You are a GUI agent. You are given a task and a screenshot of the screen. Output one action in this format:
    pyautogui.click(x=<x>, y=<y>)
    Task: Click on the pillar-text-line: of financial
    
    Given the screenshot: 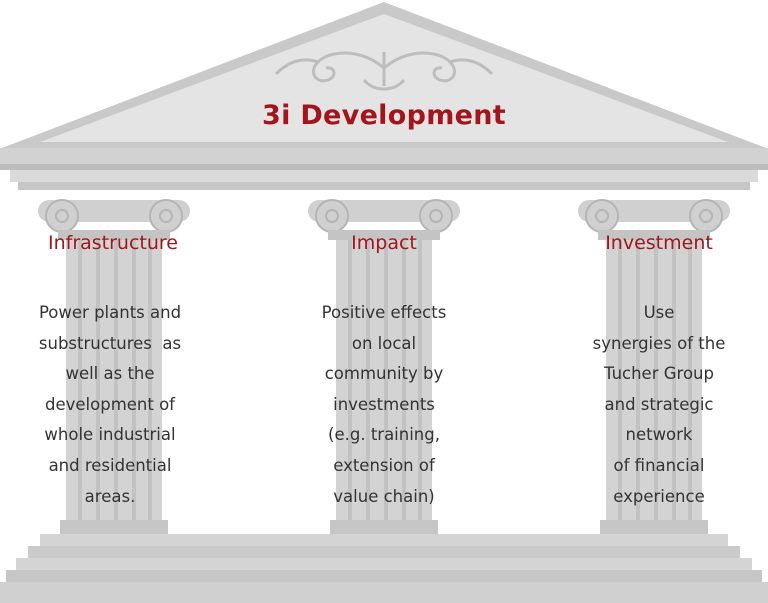 What is the action you would take?
    pyautogui.click(x=659, y=465)
    